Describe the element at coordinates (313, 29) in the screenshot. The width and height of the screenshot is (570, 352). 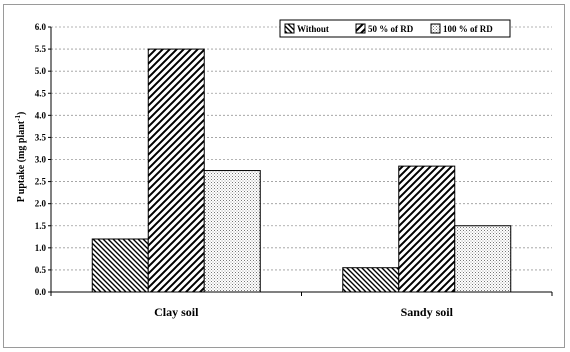
I see `legend-entry: Without` at that location.